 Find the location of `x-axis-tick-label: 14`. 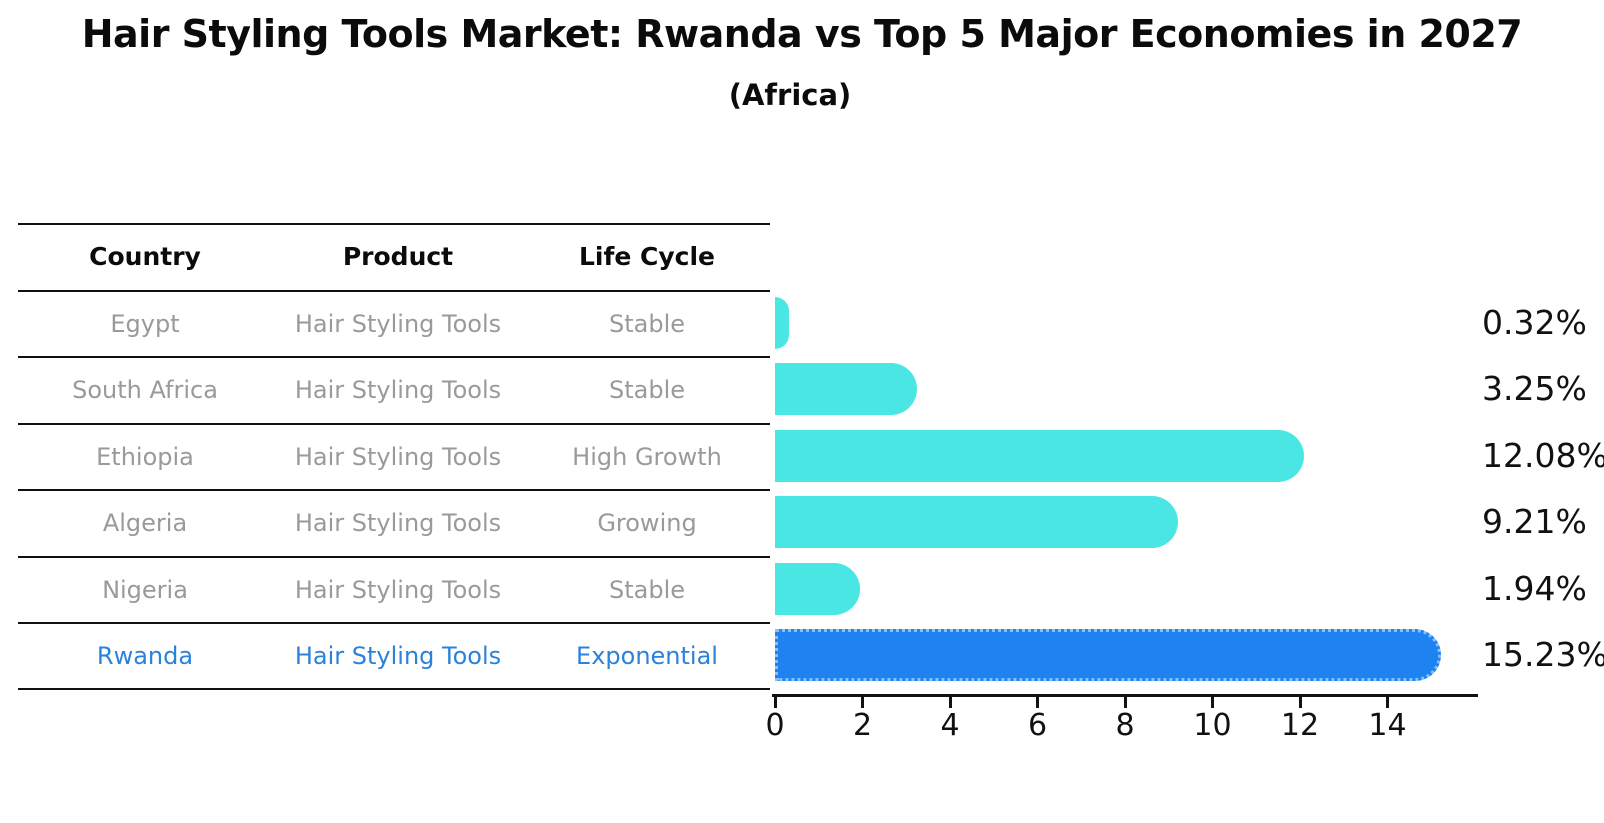

x-axis-tick-label: 14 is located at coordinates (1387, 725).